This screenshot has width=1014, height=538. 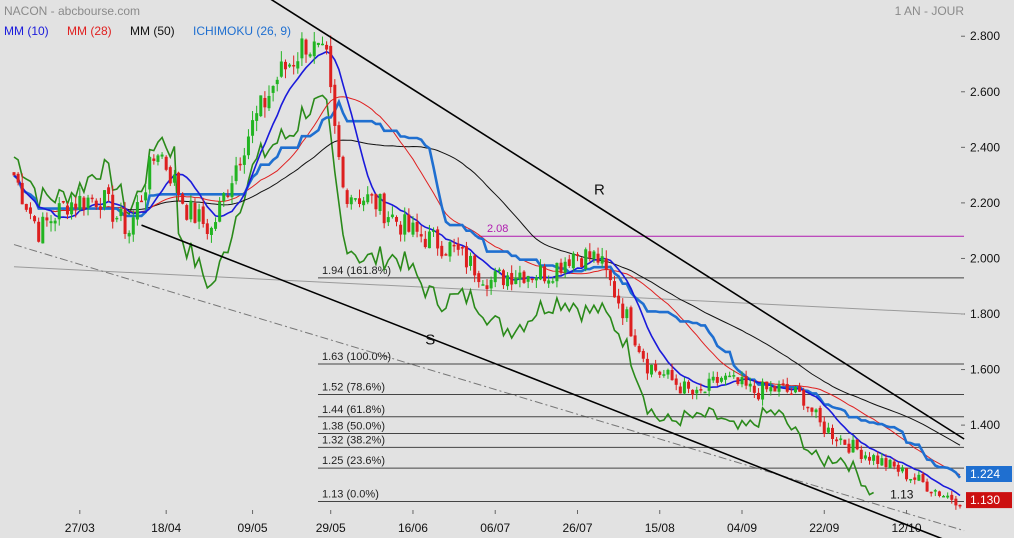 I want to click on x-tick-label: 26/07, so click(x=577, y=528).